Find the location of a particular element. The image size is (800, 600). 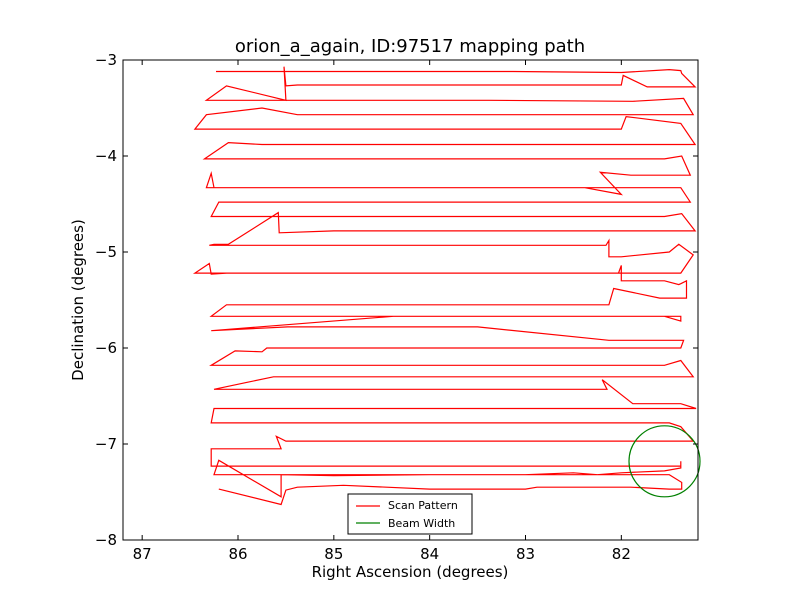

y-tick-label: −6 is located at coordinates (106, 348).